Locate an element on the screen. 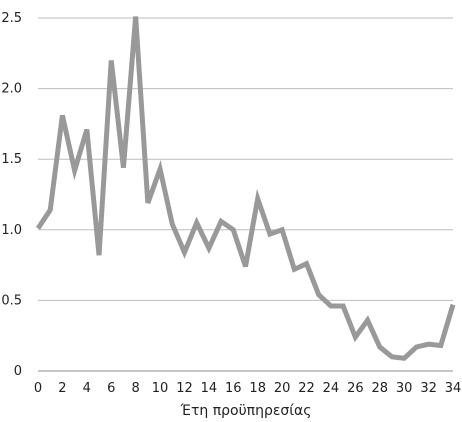  x-tick-label: 12 is located at coordinates (184, 388).